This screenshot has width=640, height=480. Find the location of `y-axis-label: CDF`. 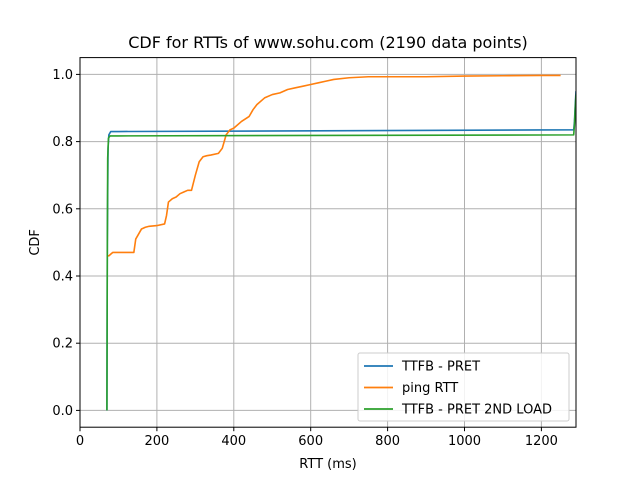

y-axis-label: CDF is located at coordinates (35, 242).